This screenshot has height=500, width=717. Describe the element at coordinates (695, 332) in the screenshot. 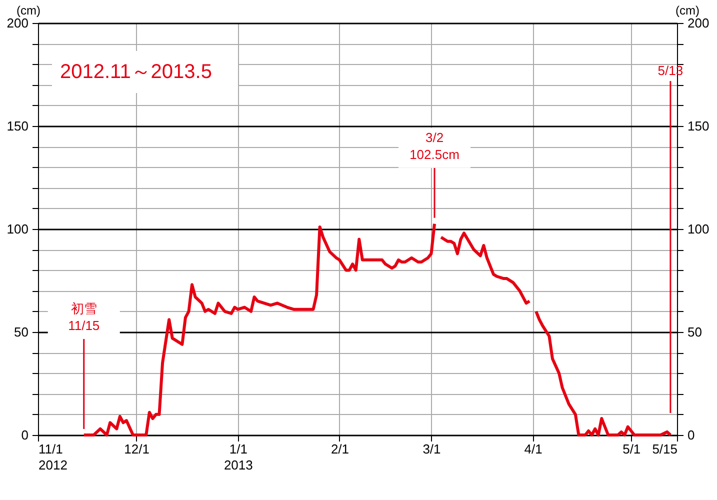

I see `y2-tick-label: 50` at that location.